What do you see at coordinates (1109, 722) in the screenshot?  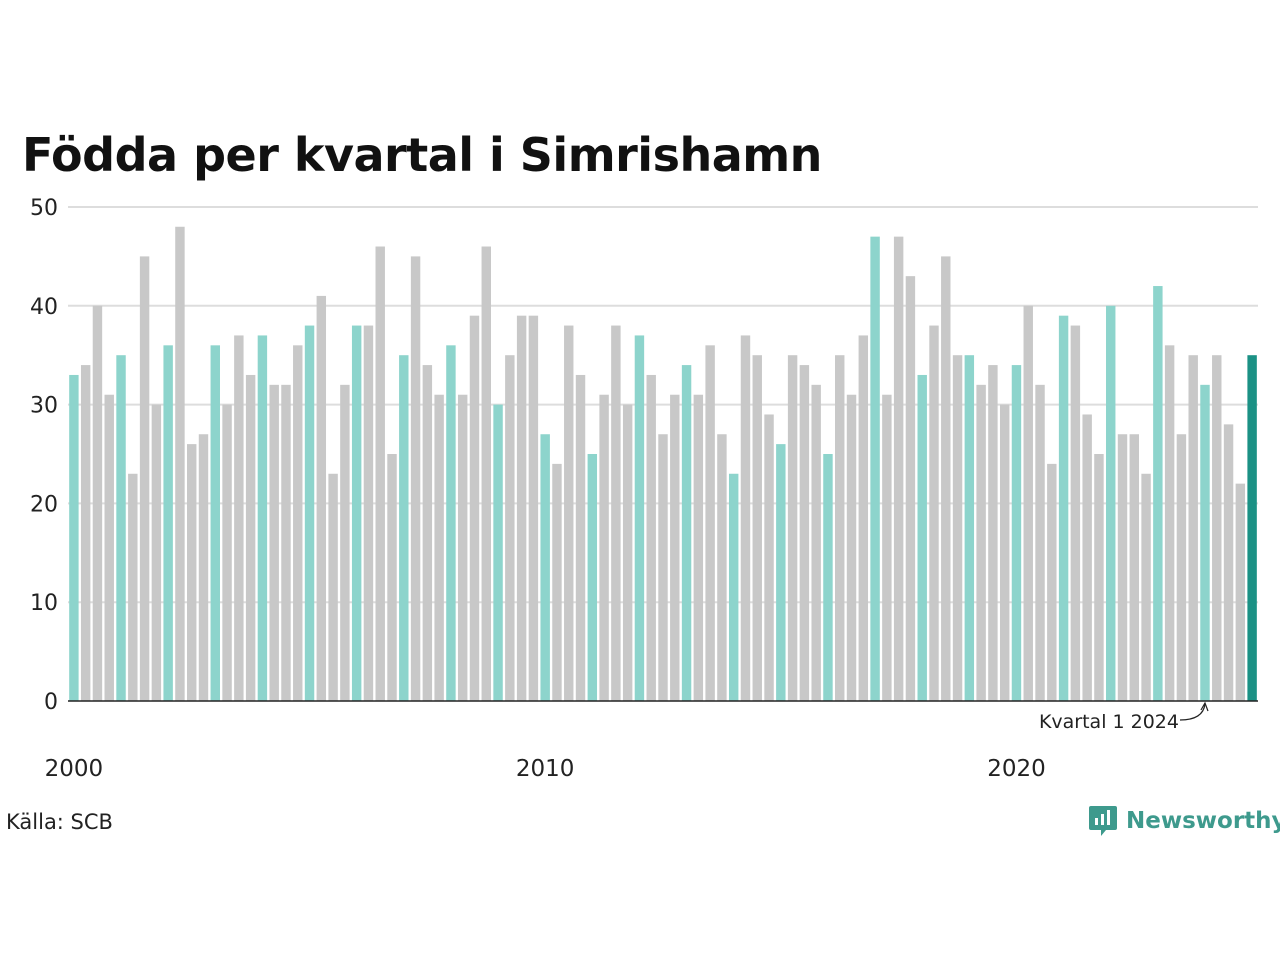 I see `annotation-label: Kvartal 1 2024` at bounding box center [1109, 722].